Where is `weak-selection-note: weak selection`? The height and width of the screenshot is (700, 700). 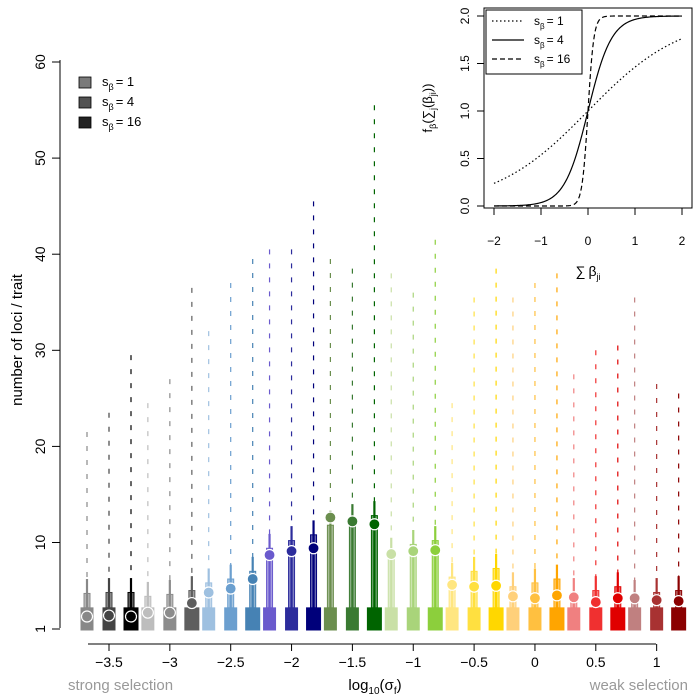
weak-selection-note: weak selection is located at coordinates (638, 685).